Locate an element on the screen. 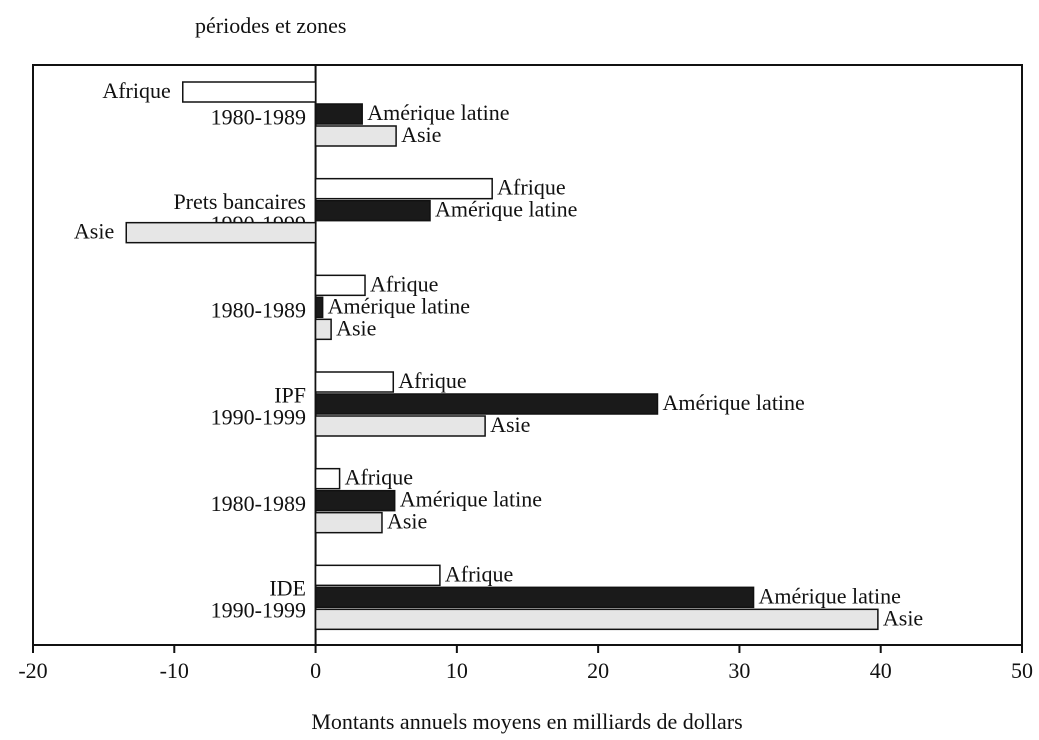 The image size is (1039, 740). x-tick-label: 40 is located at coordinates (881, 670).